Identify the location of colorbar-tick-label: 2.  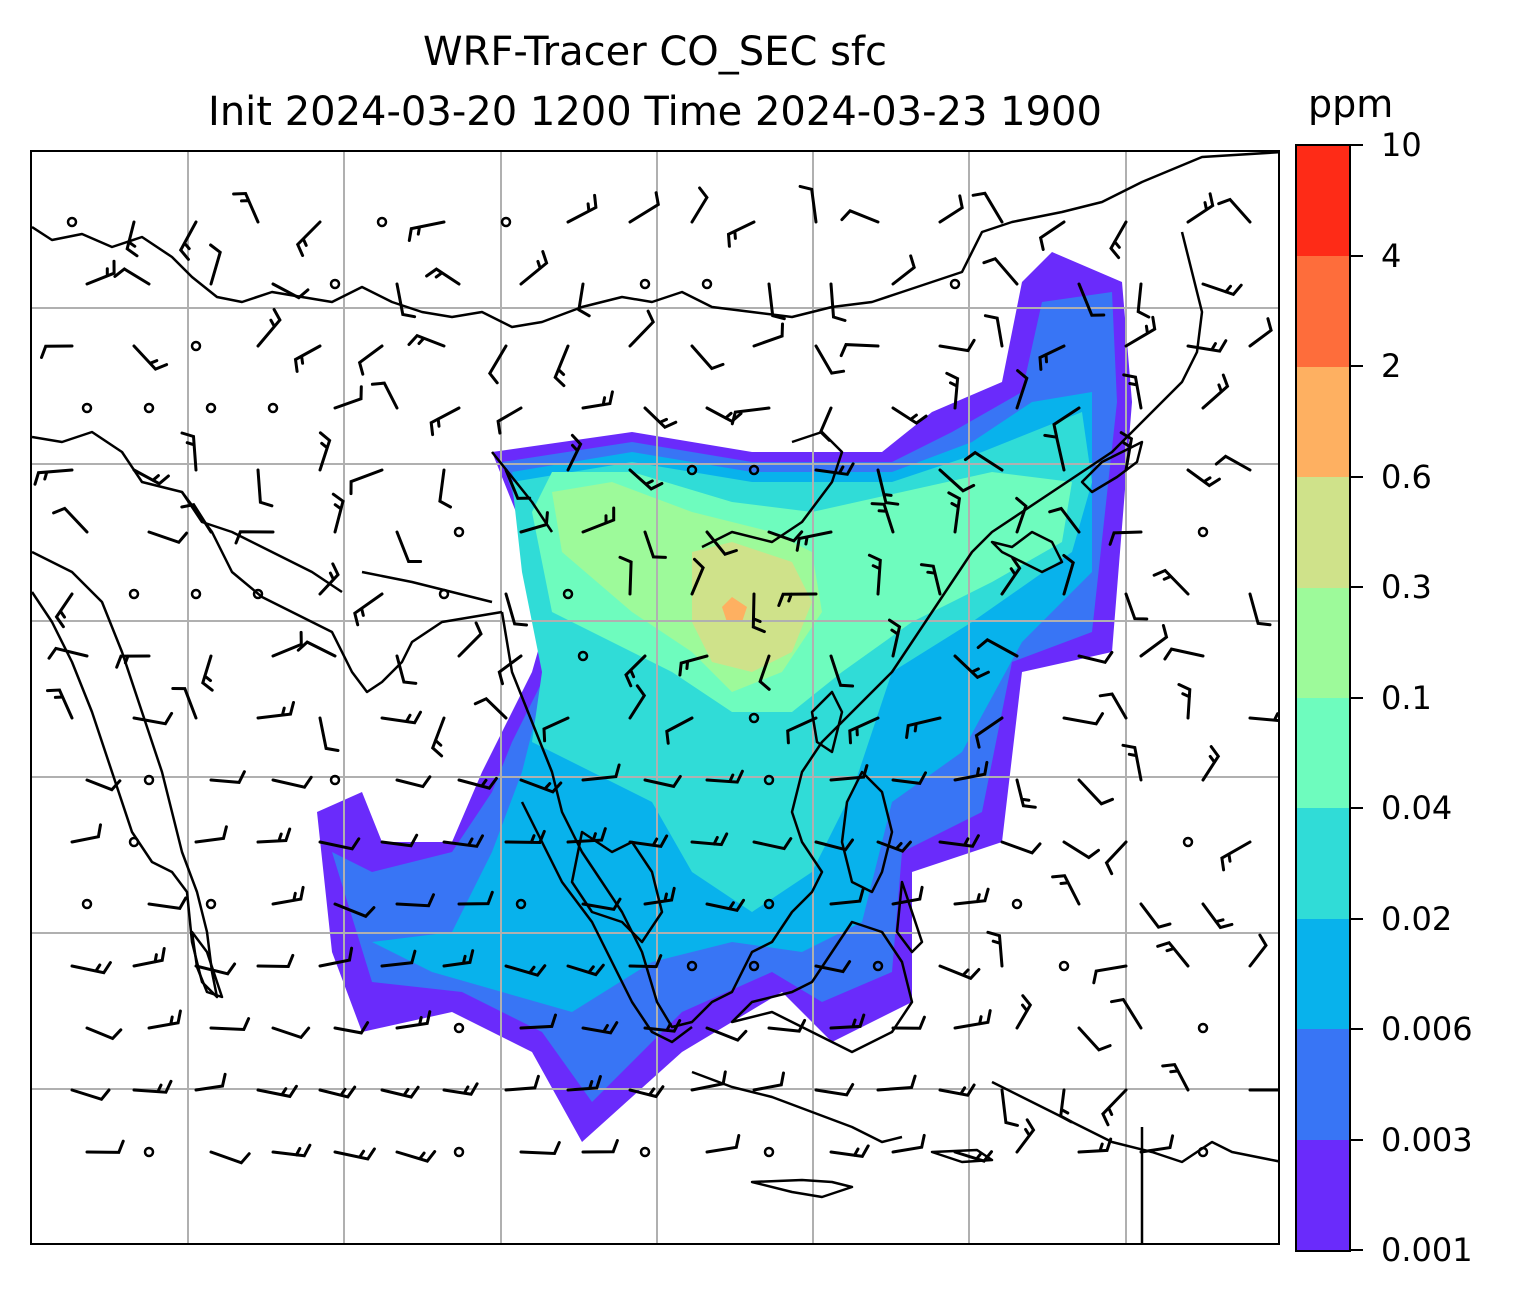
(1391, 366).